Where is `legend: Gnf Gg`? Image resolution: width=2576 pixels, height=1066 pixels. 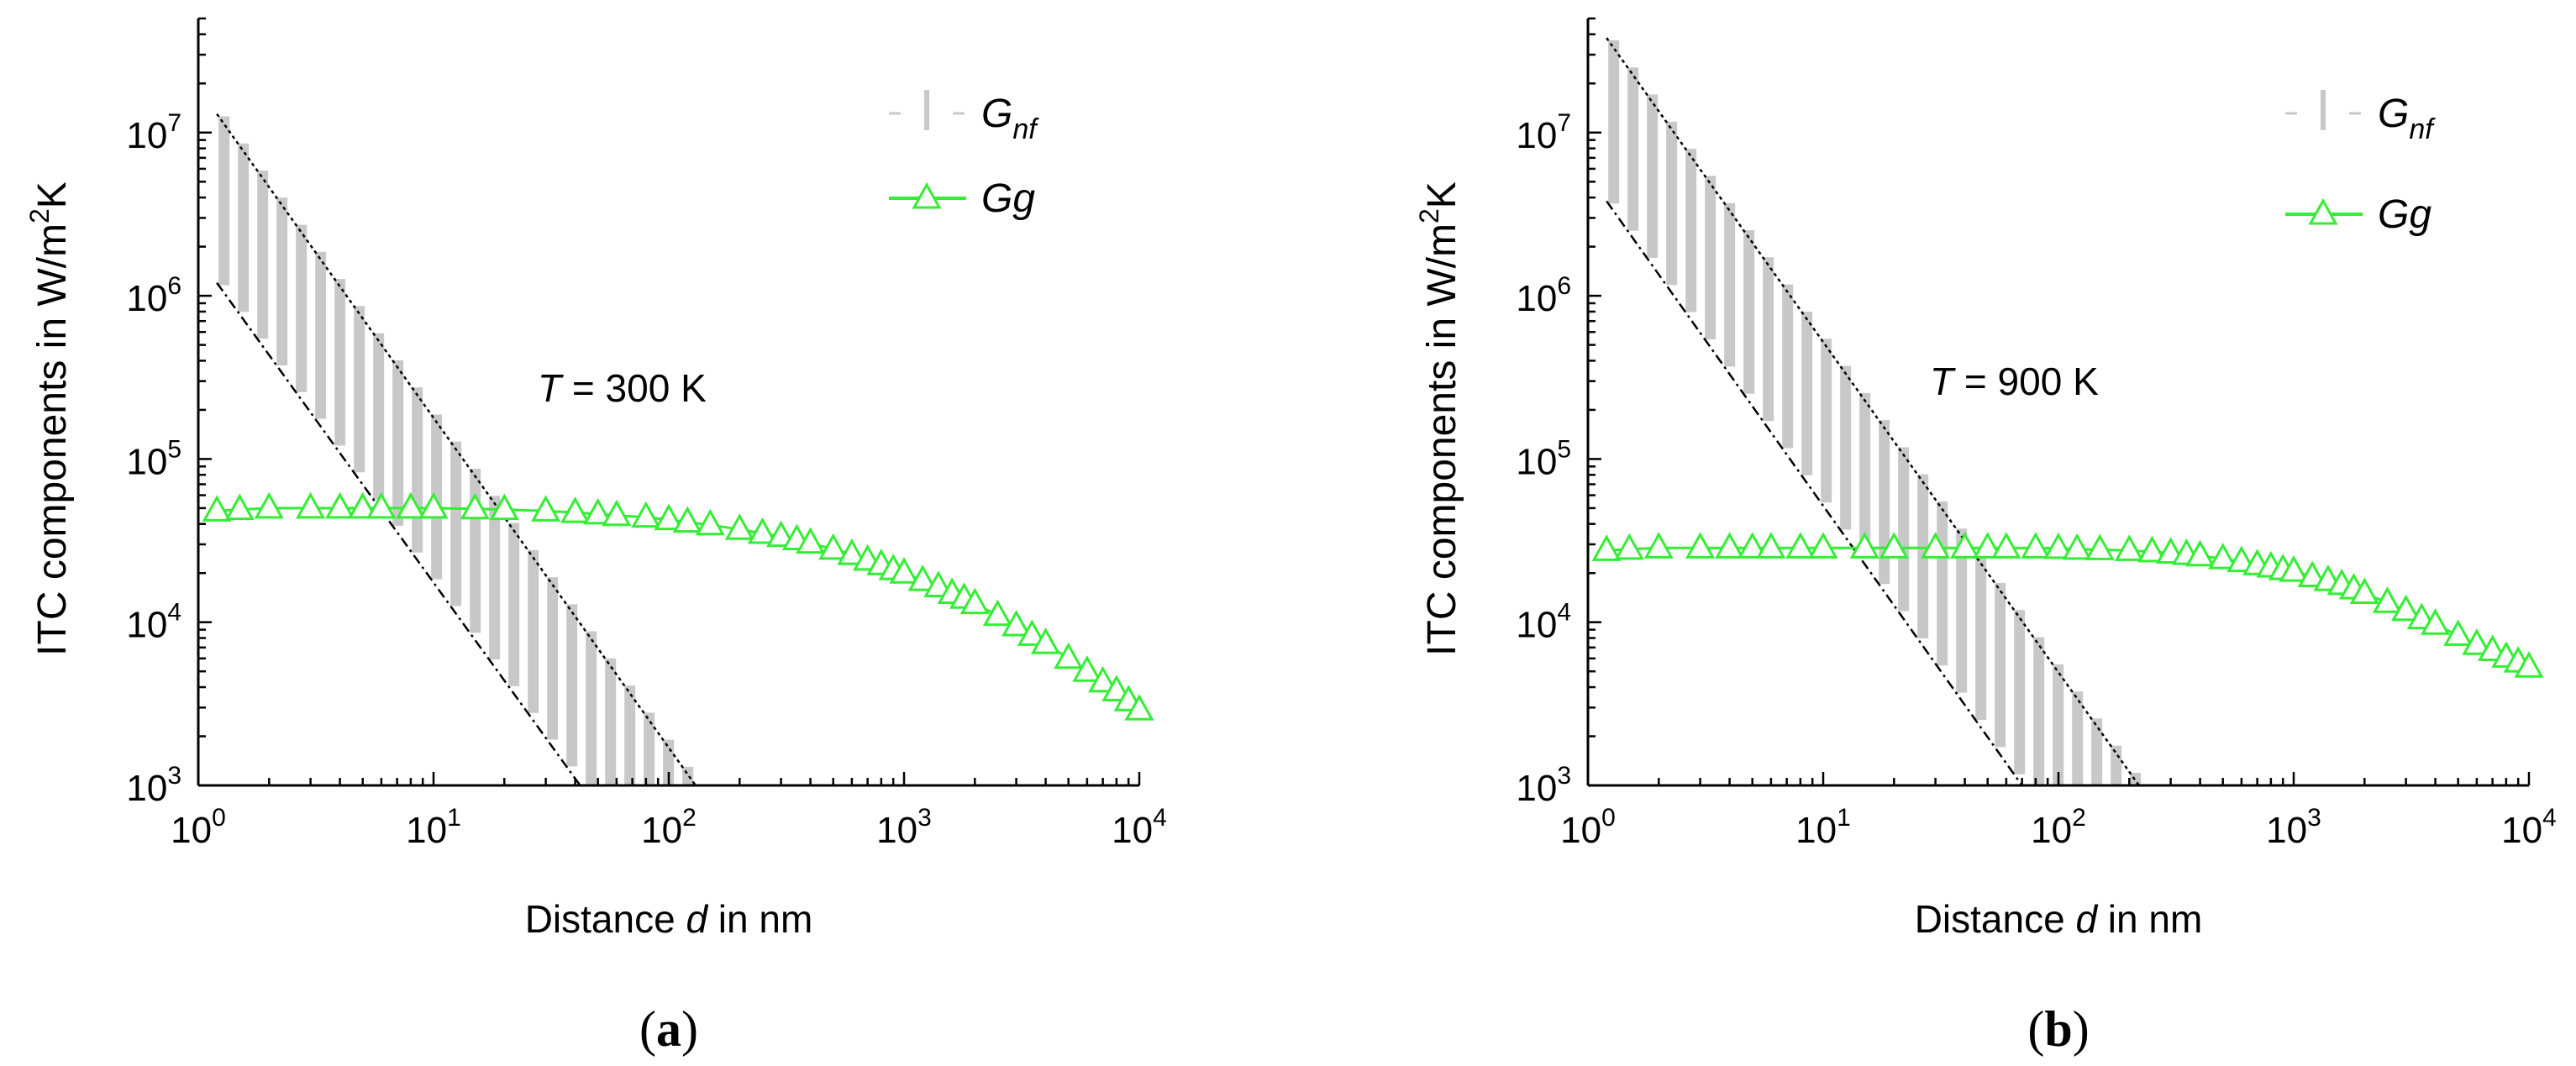
legend: Gnf Gg is located at coordinates (2360, 163).